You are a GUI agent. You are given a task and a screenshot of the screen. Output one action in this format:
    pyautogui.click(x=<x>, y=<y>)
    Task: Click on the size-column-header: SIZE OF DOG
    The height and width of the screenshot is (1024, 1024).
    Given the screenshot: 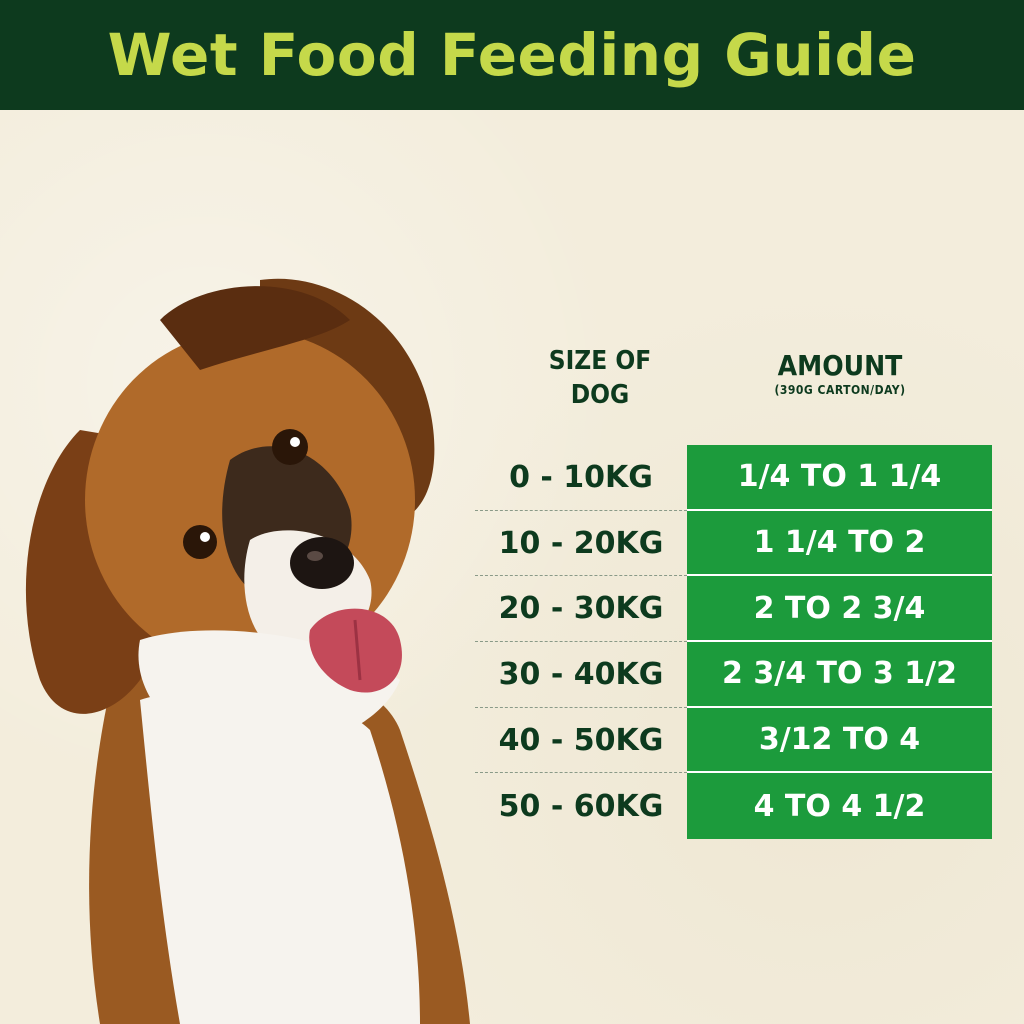 What is the action you would take?
    pyautogui.click(x=600, y=378)
    